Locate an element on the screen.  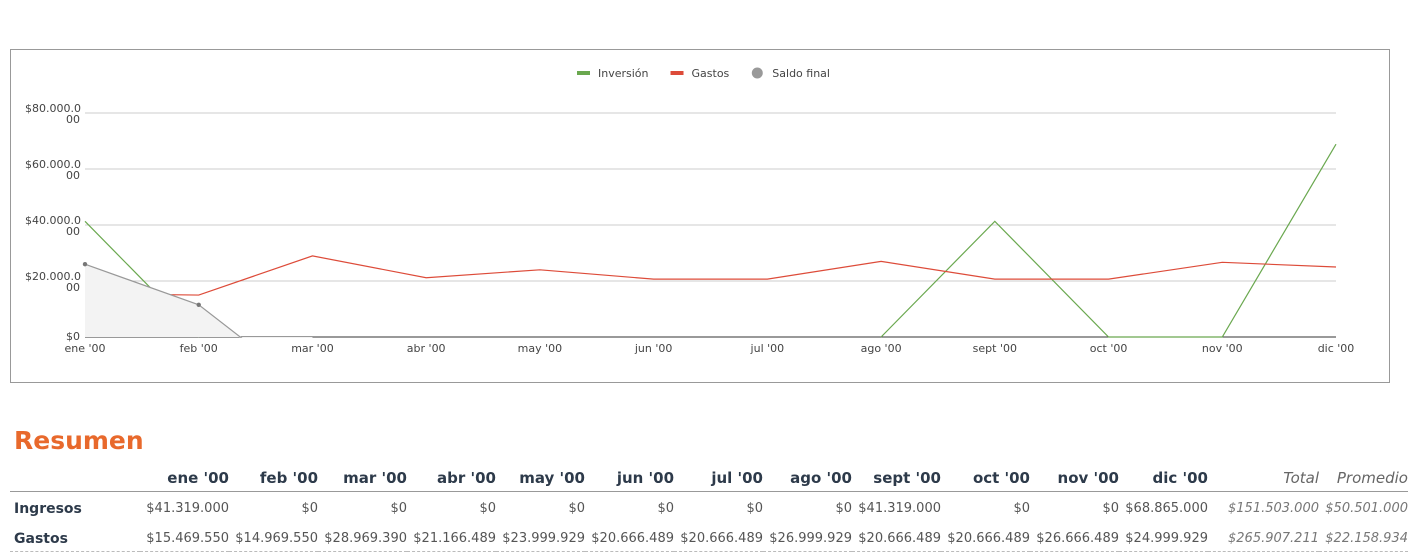
column-header: Total is located at coordinates (1263, 479).